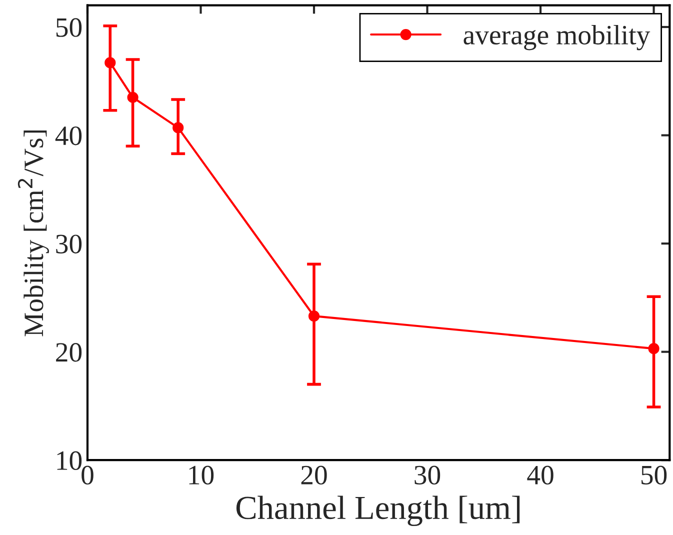 Image resolution: width=673 pixels, height=535 pixels. I want to click on x-tick-label: 20, so click(314, 475).